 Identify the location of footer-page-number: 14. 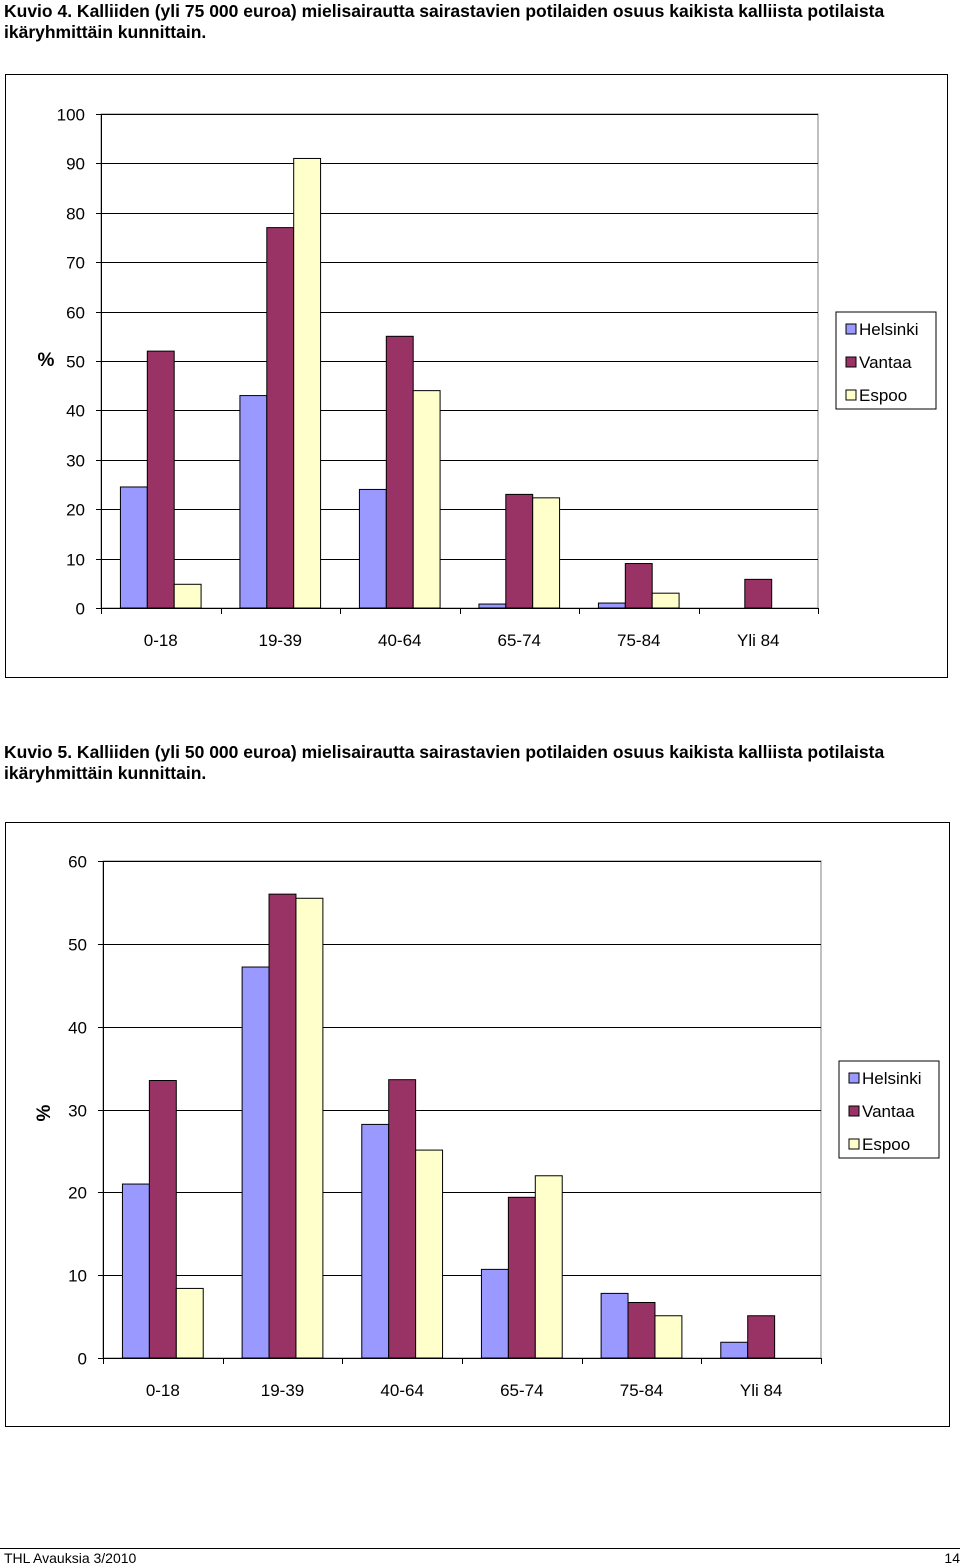
(952, 1558).